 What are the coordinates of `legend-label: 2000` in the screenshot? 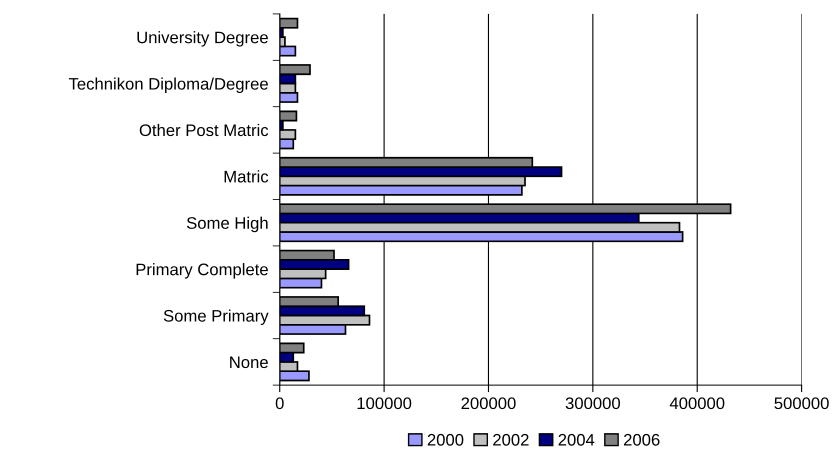 It's located at (446, 440).